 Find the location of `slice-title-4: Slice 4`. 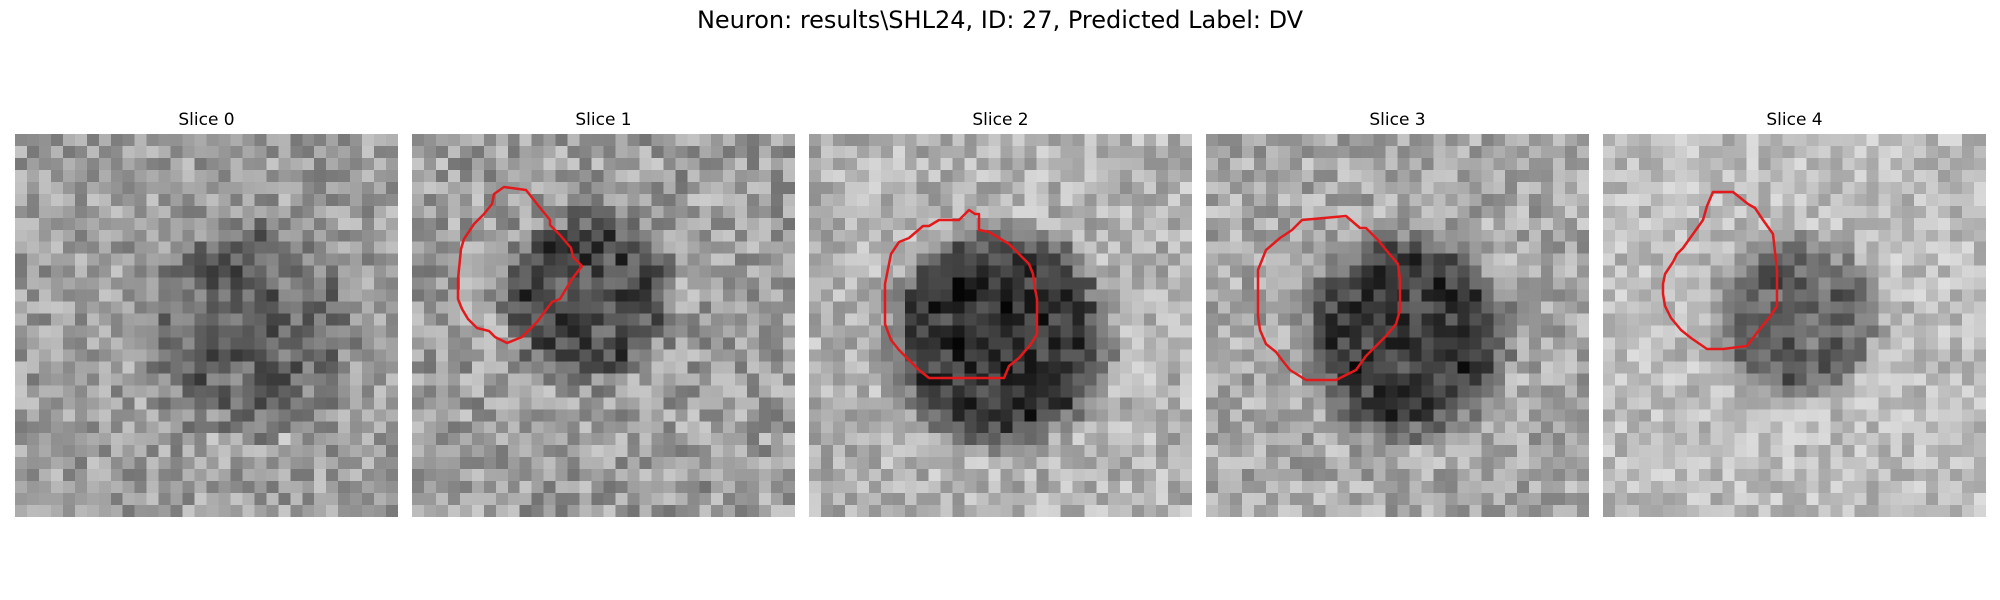

slice-title-4: Slice 4 is located at coordinates (1794, 120).